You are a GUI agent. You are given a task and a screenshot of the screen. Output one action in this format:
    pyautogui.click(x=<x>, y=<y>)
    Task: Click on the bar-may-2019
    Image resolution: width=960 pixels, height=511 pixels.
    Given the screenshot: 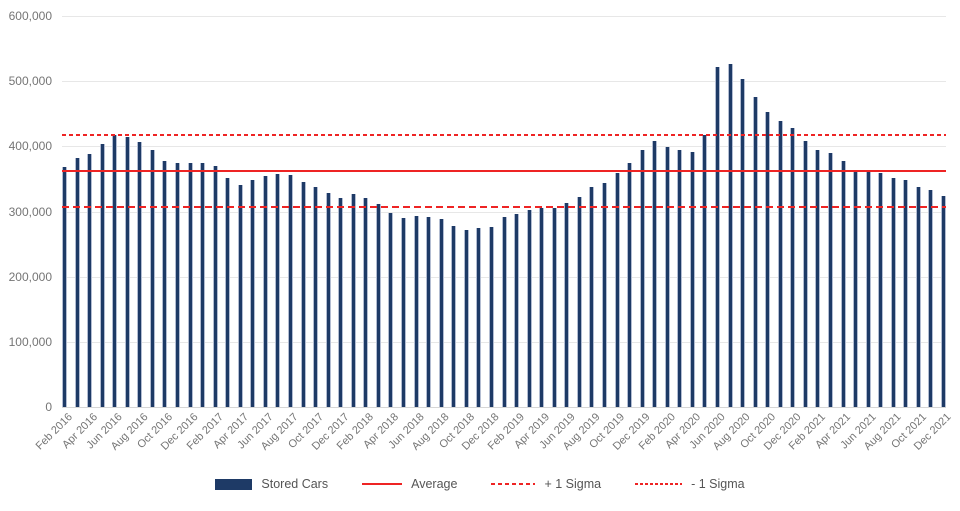 What is the action you would take?
    pyautogui.click(x=554, y=307)
    